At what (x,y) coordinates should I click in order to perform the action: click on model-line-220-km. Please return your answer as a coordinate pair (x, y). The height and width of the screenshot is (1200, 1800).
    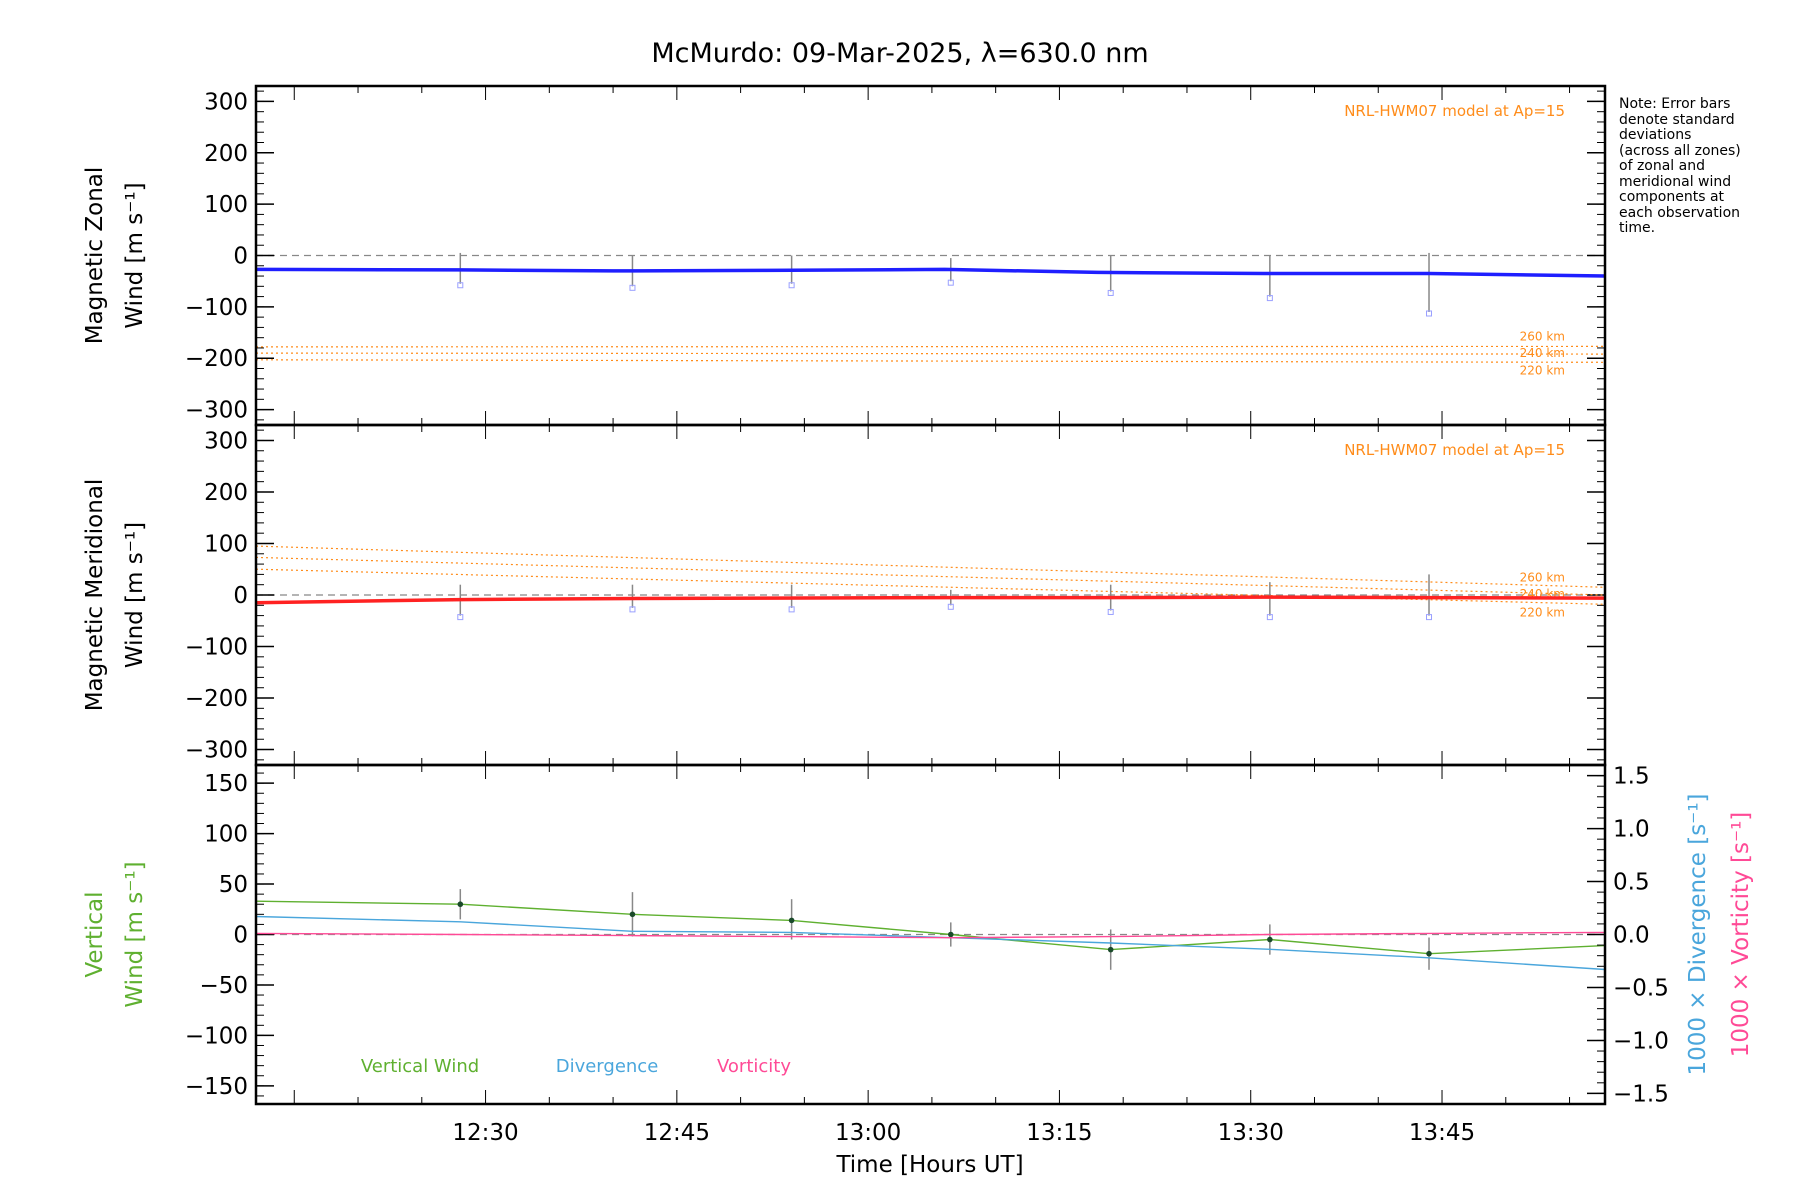
    Looking at the image, I should click on (930, 361).